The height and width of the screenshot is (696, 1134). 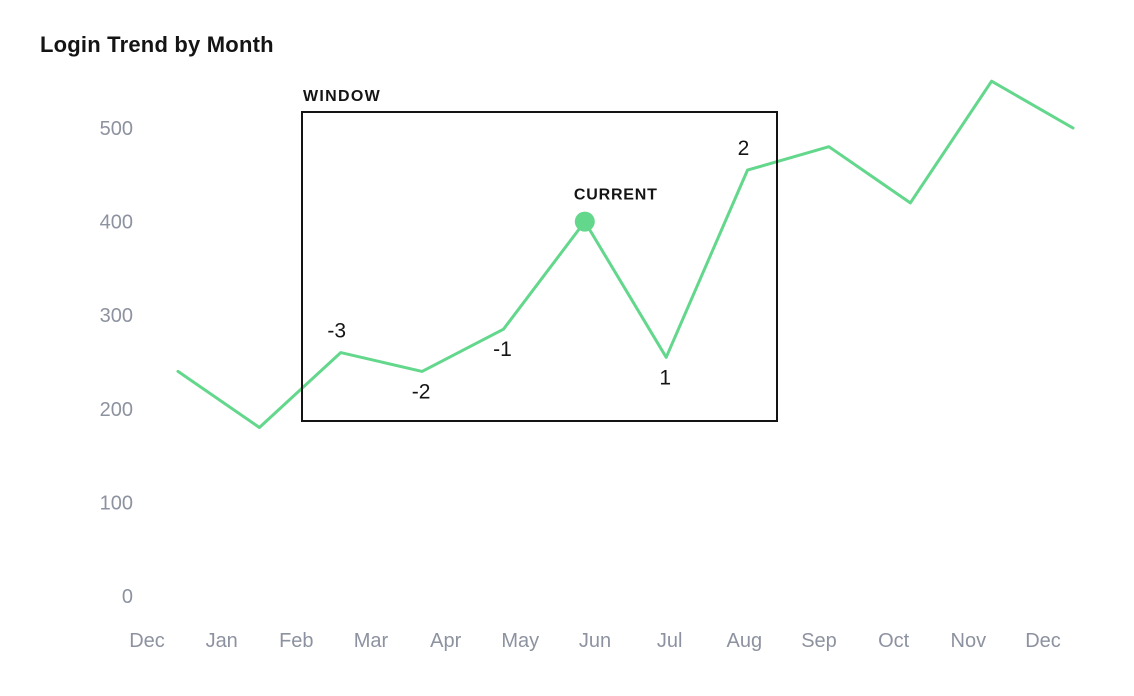 What do you see at coordinates (222, 641) in the screenshot?
I see `x-tick-label-1: Jan` at bounding box center [222, 641].